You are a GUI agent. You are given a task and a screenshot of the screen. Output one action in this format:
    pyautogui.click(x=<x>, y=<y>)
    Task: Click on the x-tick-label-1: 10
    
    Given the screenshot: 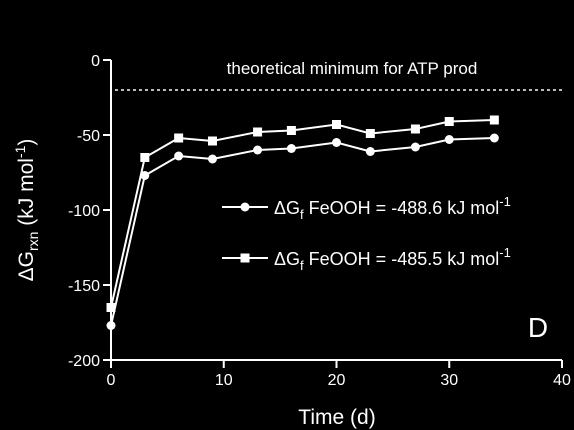 What is the action you would take?
    pyautogui.click(x=224, y=380)
    